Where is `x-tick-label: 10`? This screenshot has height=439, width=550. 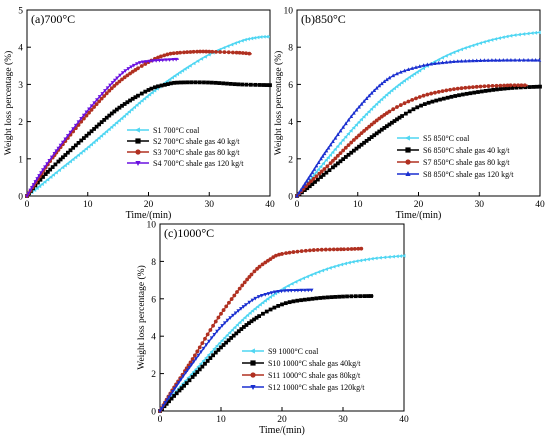 x-tick-label: 10 is located at coordinates (358, 205).